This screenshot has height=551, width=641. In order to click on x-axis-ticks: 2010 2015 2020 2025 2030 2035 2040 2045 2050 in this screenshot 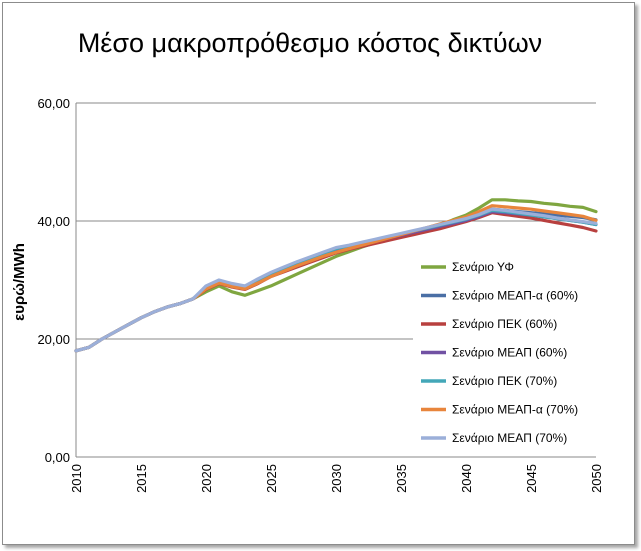, I will do `click(336, 478)`.